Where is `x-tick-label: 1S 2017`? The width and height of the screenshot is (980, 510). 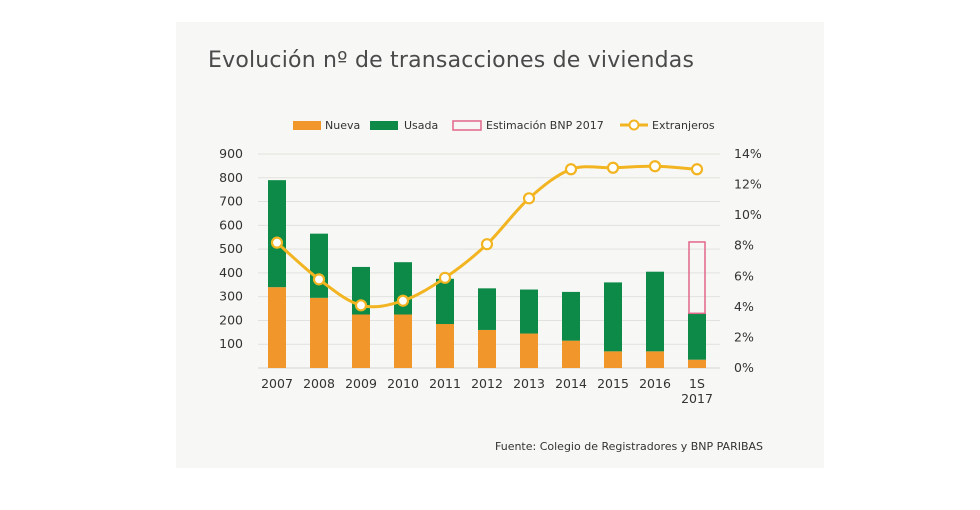
x-tick-label: 1S 2017 is located at coordinates (697, 391).